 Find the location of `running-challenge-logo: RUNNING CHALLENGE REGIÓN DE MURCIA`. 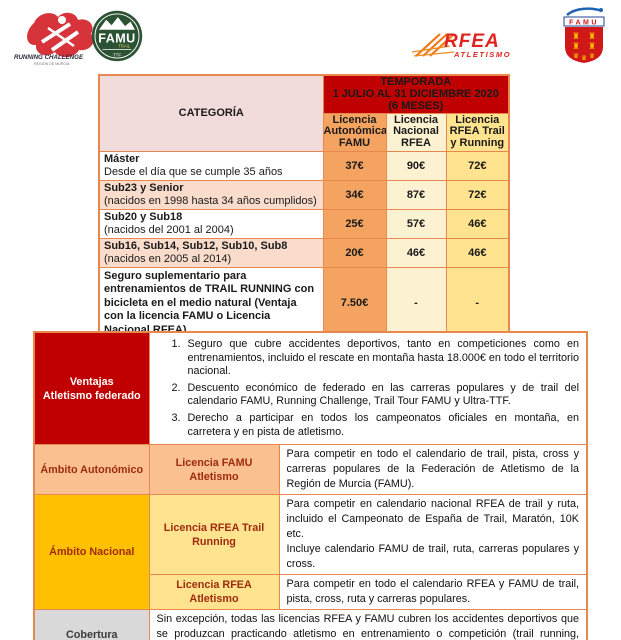

running-challenge-logo: RUNNING CHALLENGE REGIÓN DE MURCIA is located at coordinates (64, 37).